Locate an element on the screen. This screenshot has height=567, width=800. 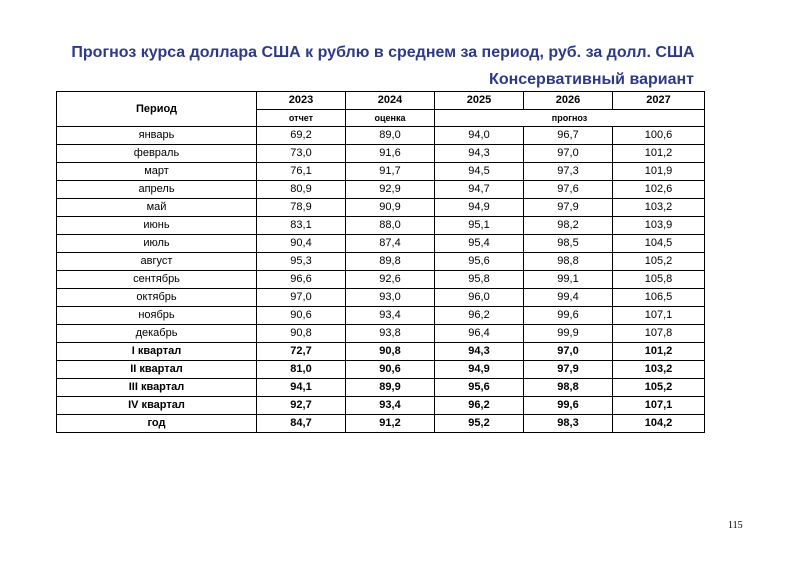
rate-cell: 90,8 is located at coordinates (301, 333).